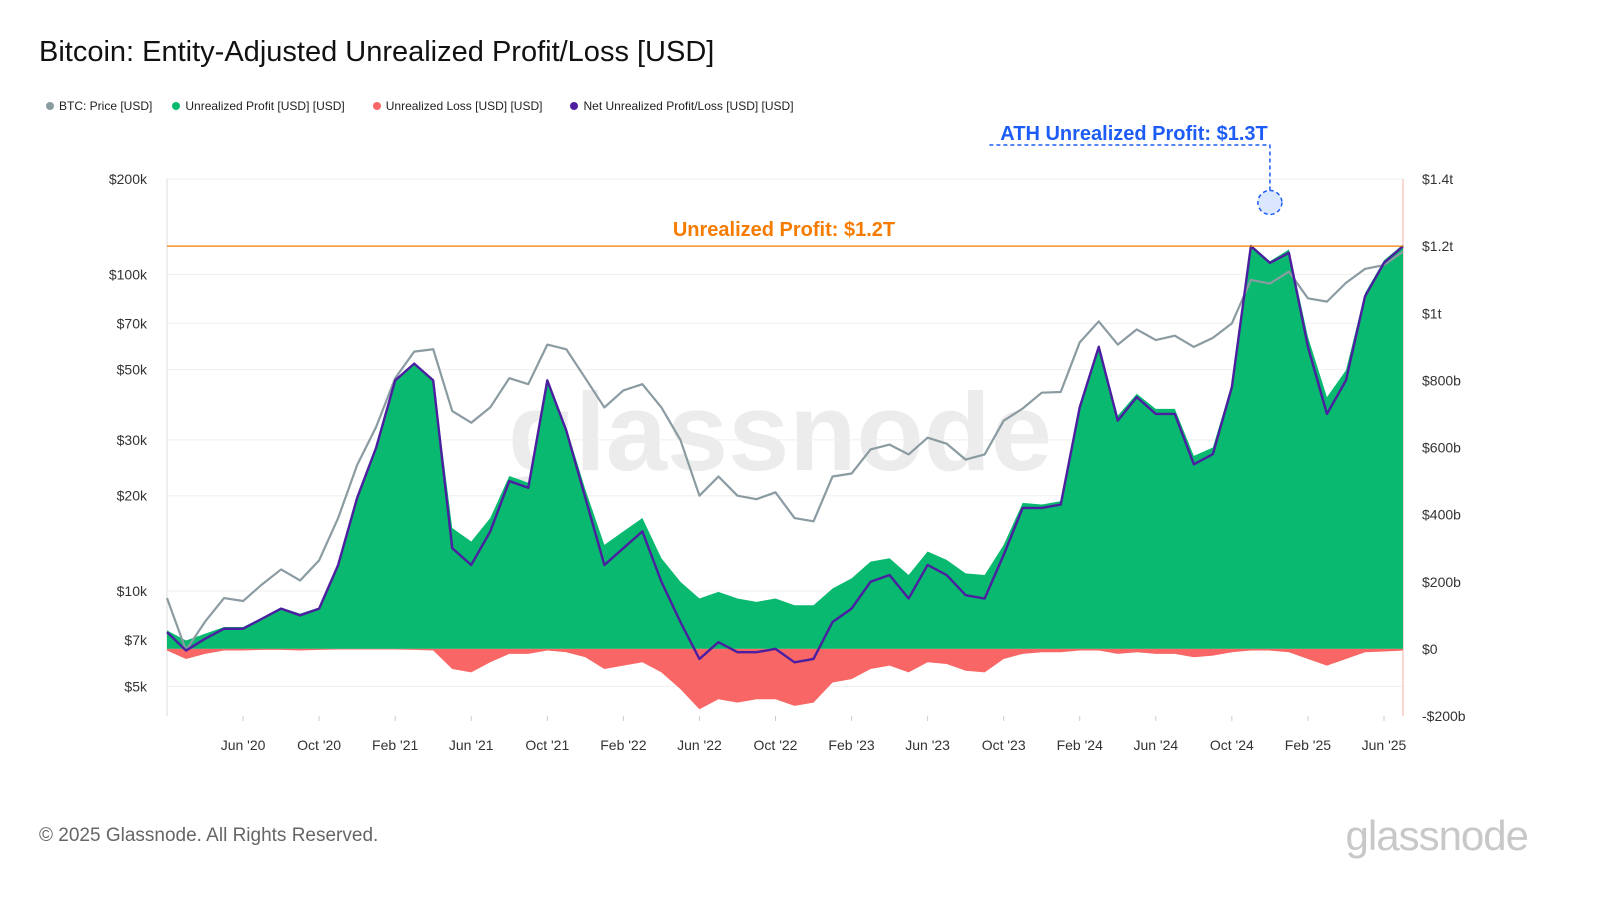  Describe the element at coordinates (1441, 448) in the screenshot. I see `right-axis-tick-label: $600b` at that location.